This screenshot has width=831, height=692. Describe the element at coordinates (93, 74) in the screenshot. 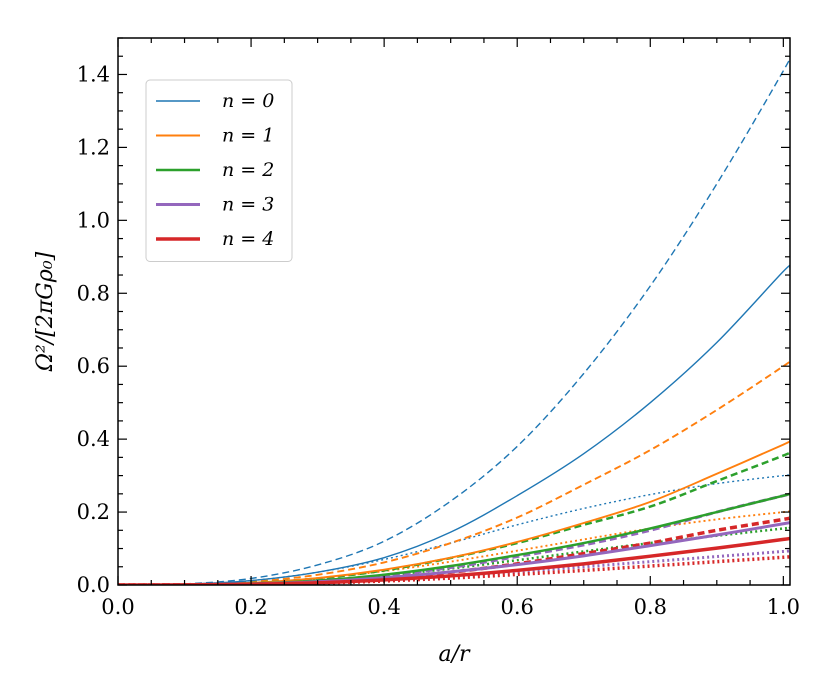

I see `y-tick-label: 1.4` at that location.